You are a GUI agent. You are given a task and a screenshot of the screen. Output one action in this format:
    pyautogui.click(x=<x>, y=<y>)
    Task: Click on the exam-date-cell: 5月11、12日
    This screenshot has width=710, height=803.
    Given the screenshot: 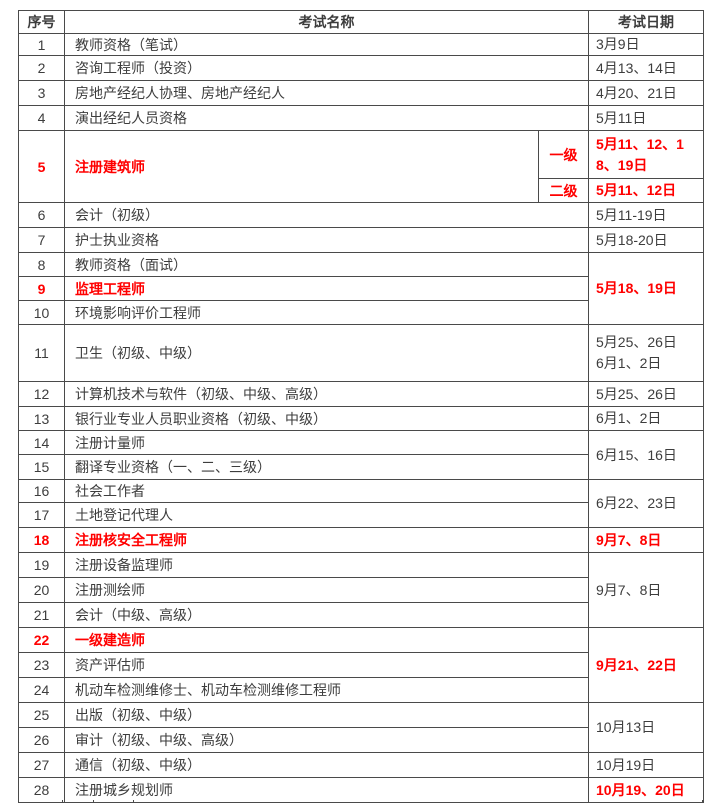 What is the action you would take?
    pyautogui.click(x=646, y=190)
    